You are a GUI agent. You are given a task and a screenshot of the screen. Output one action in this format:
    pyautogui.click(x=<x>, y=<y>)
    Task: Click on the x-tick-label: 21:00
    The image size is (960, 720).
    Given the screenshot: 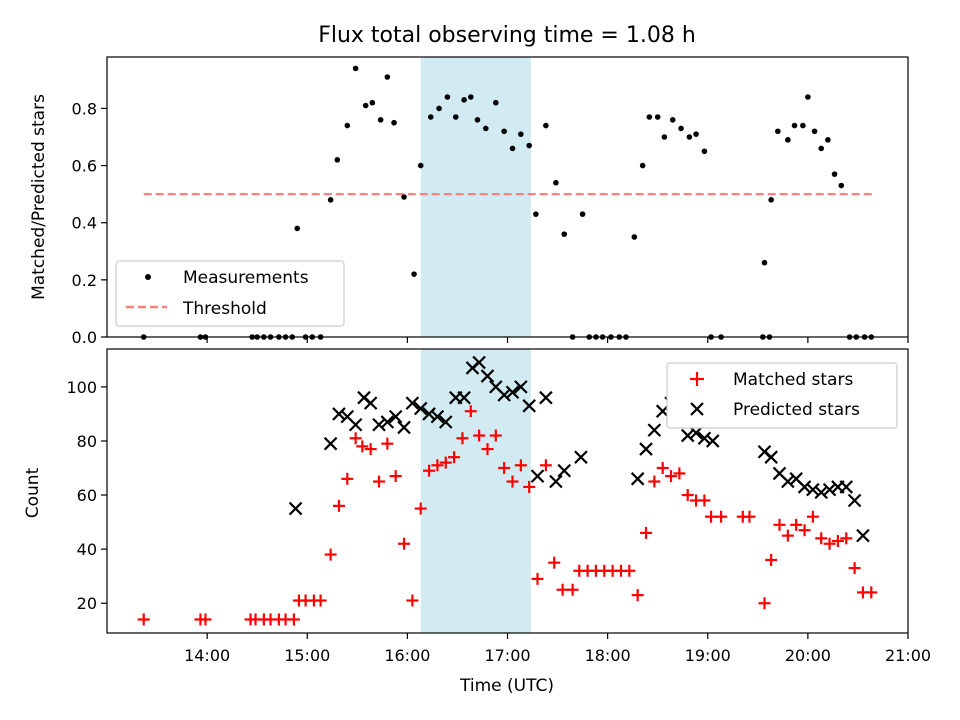 What is the action you would take?
    pyautogui.click(x=908, y=655)
    